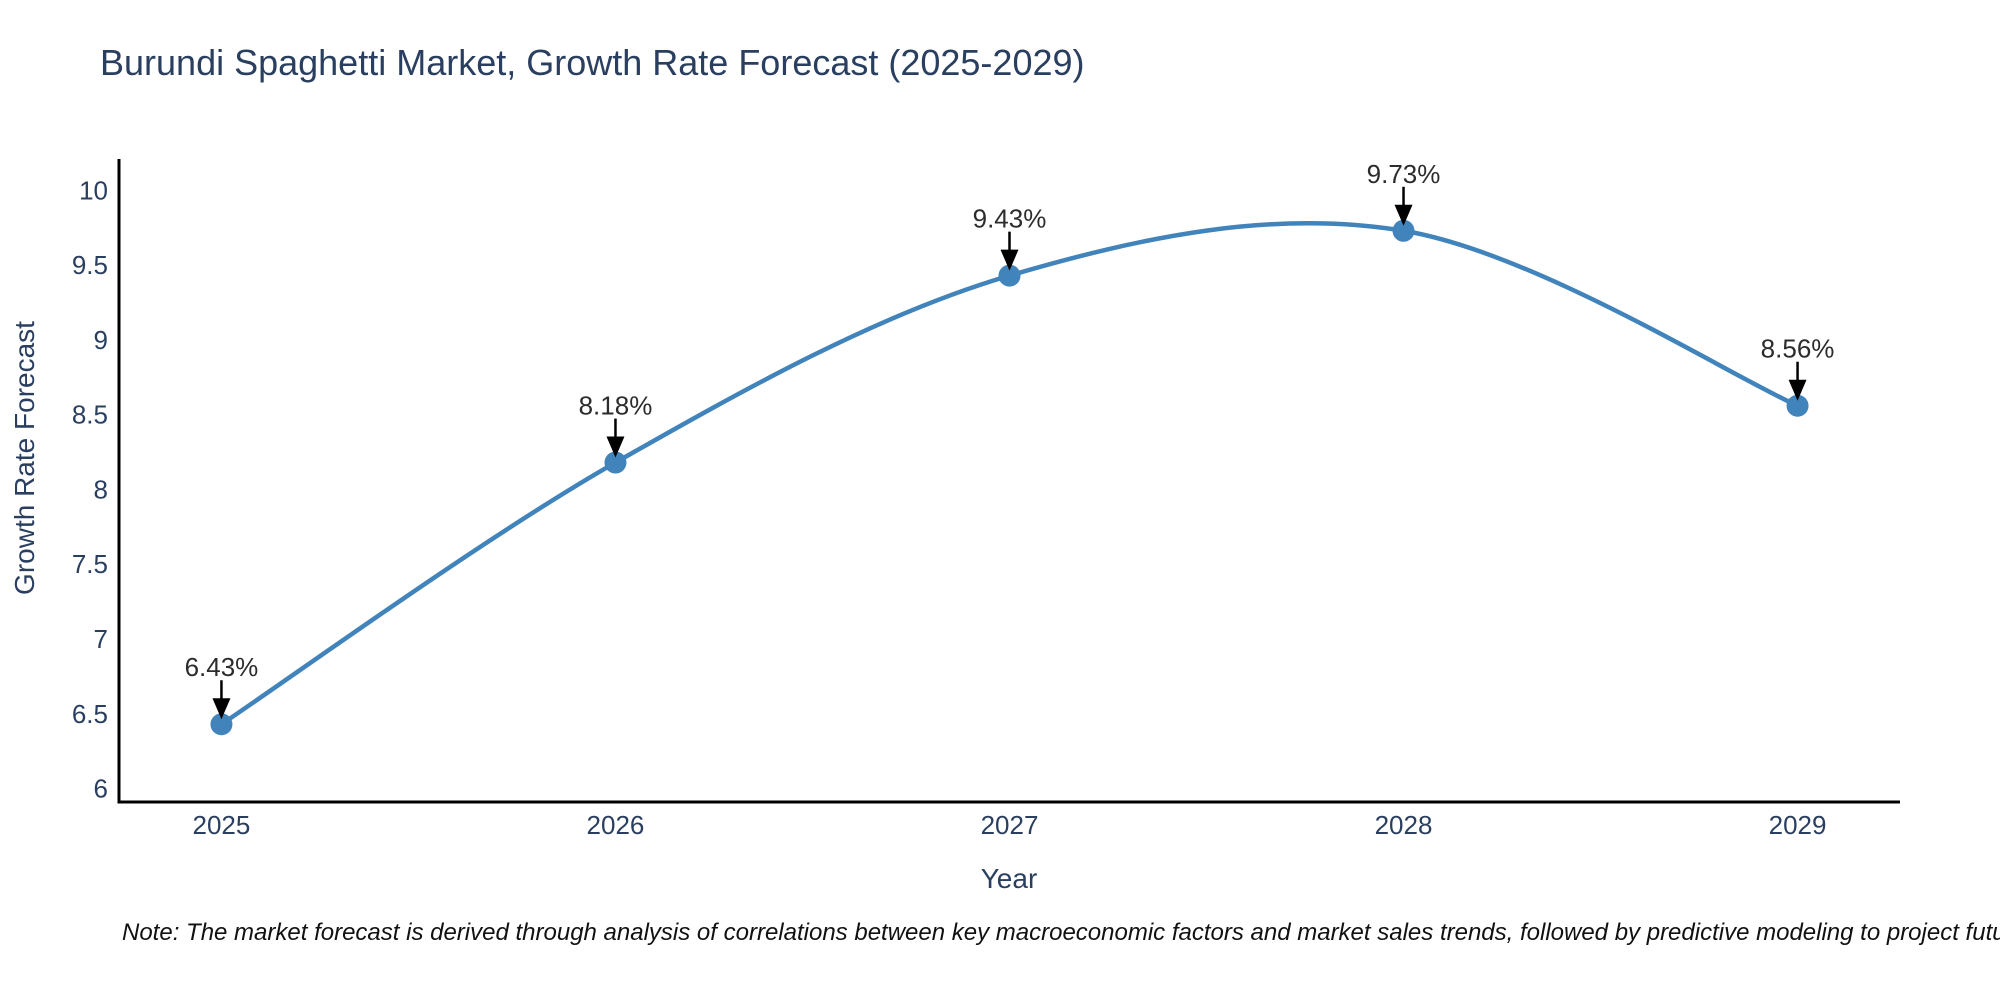  Describe the element at coordinates (1798, 825) in the screenshot. I see `x-tick-label: 2029` at that location.